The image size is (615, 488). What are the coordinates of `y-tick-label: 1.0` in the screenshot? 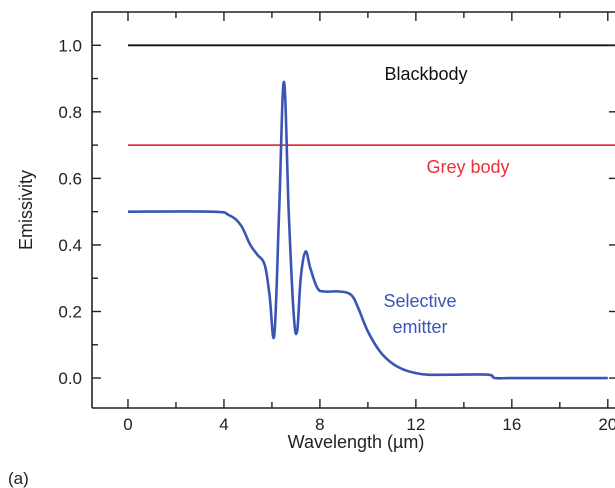 It's located at (70, 45).